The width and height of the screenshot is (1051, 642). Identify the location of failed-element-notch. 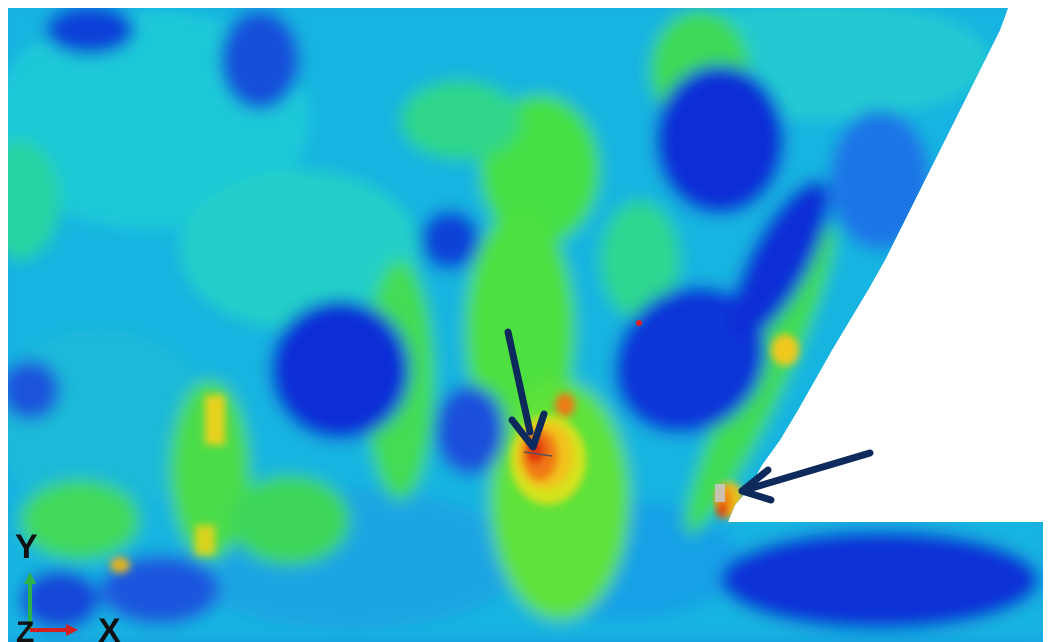
(720, 493).